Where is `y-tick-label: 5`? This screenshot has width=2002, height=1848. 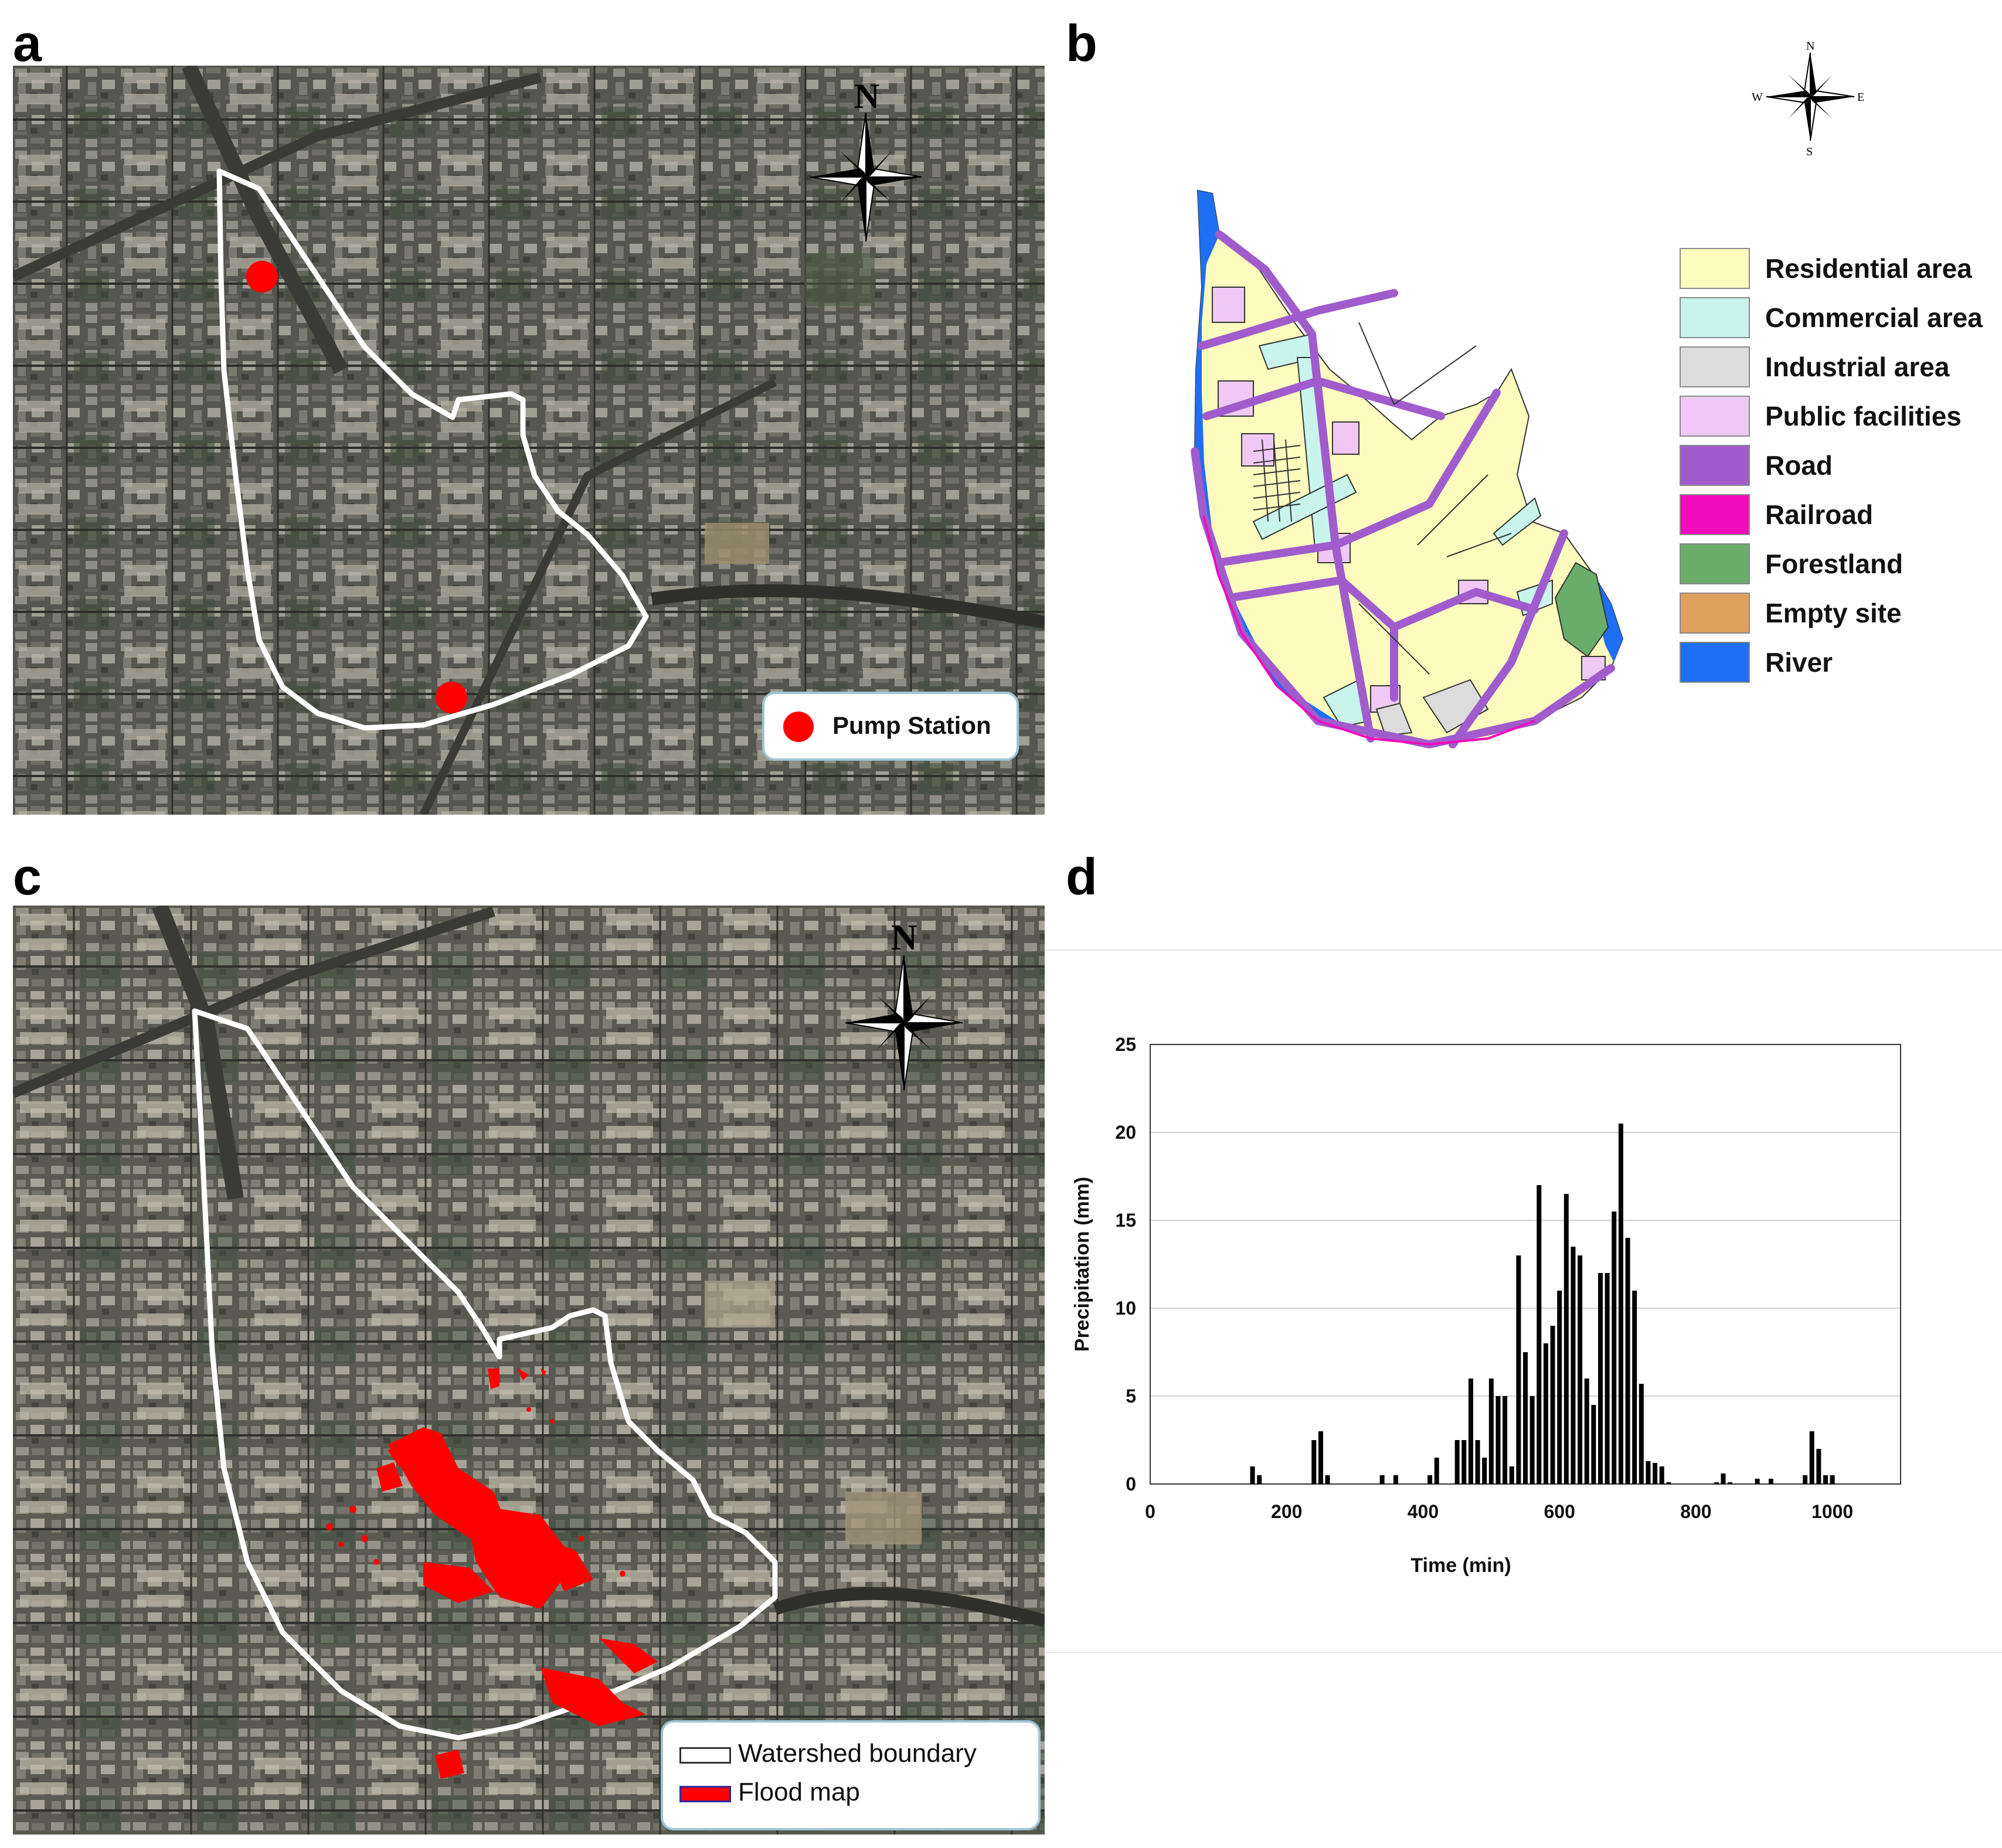
y-tick-label: 5 is located at coordinates (1131, 1397).